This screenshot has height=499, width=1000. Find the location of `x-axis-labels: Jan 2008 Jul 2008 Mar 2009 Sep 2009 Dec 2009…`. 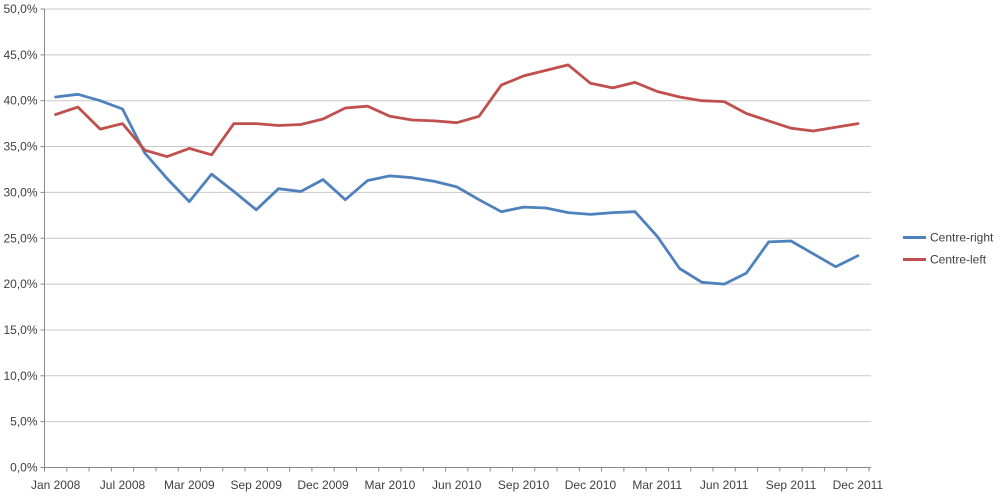

x-axis-labels: Jan 2008 Jul 2008 Mar 2009 Sep 2009 Dec 2009… is located at coordinates (457, 485).